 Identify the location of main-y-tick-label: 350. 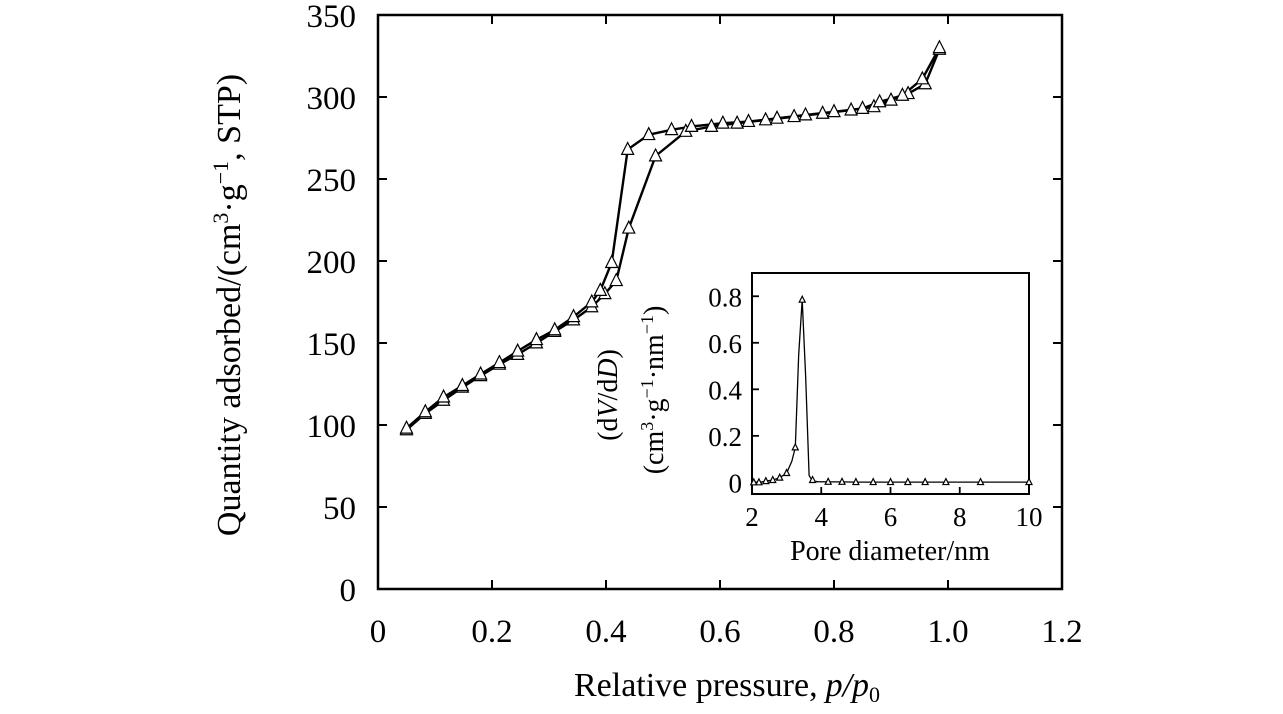
(332, 17).